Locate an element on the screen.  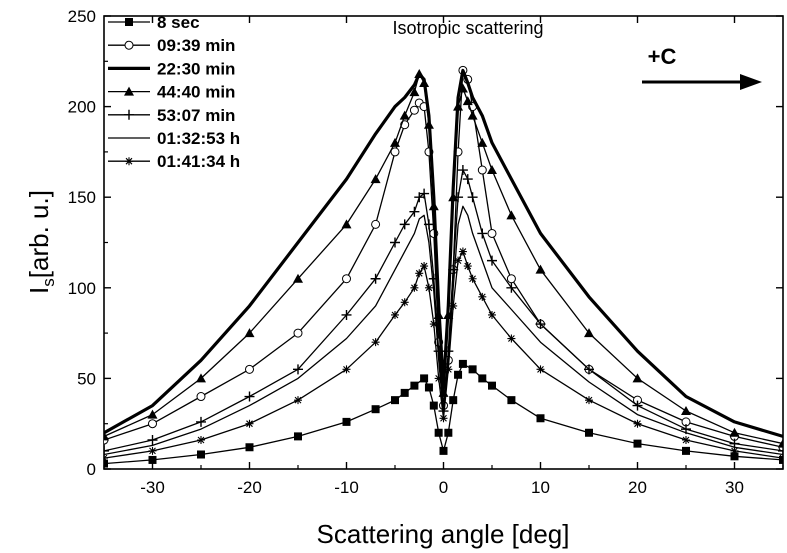
y-tick-label: 0 is located at coordinates (91, 469).